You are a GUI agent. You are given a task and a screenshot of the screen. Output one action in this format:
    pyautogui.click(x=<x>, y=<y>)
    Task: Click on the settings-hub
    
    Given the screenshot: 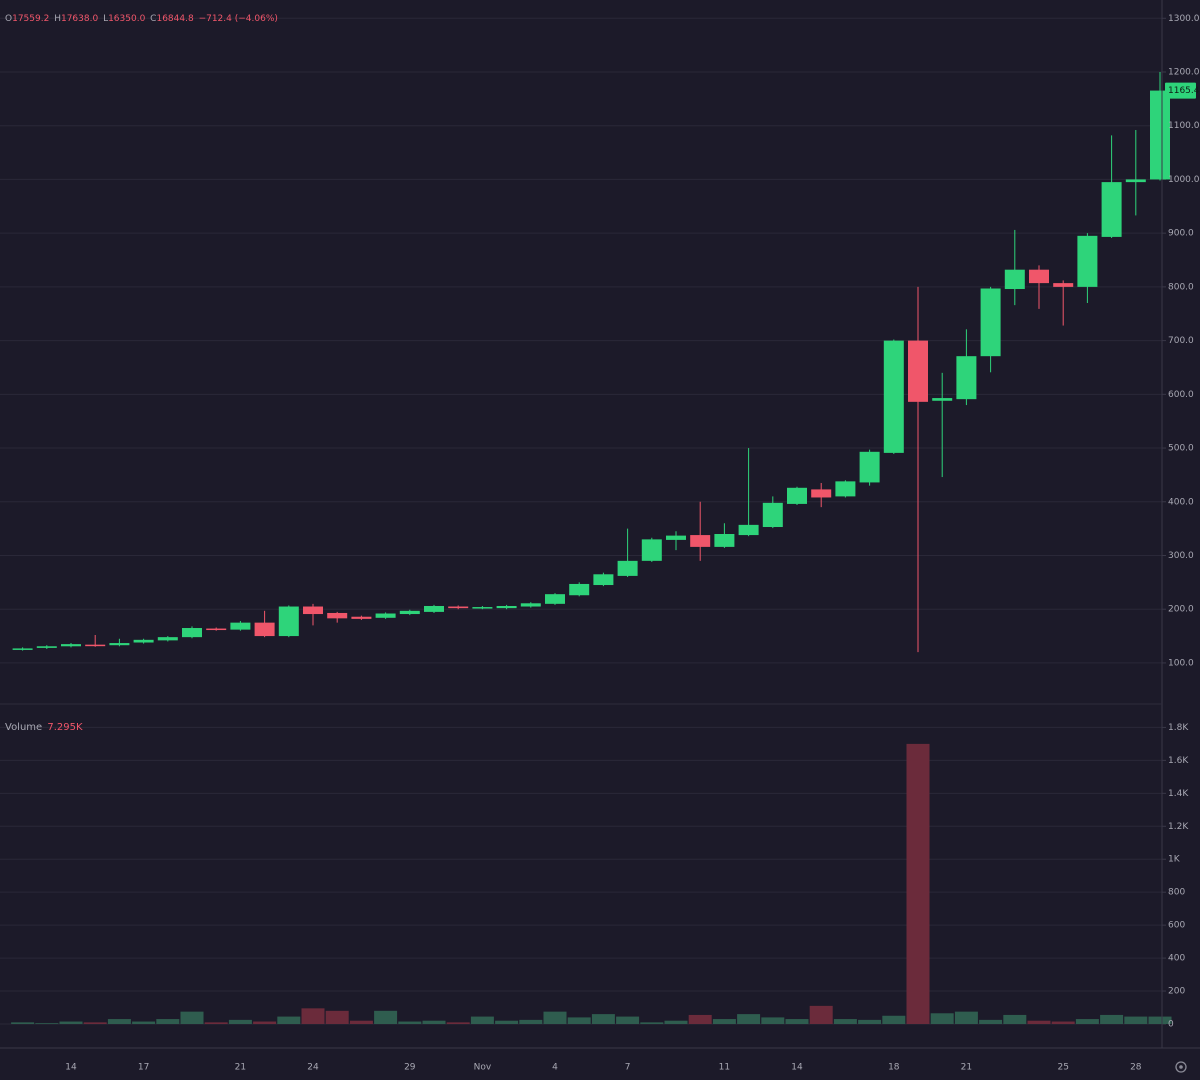 What is the action you would take?
    pyautogui.click(x=1181, y=1067)
    